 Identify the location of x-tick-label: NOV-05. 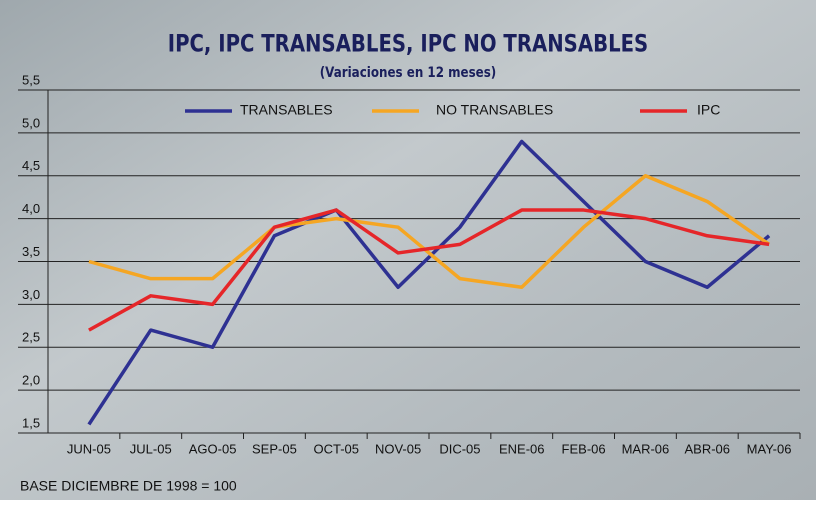
(398, 448).